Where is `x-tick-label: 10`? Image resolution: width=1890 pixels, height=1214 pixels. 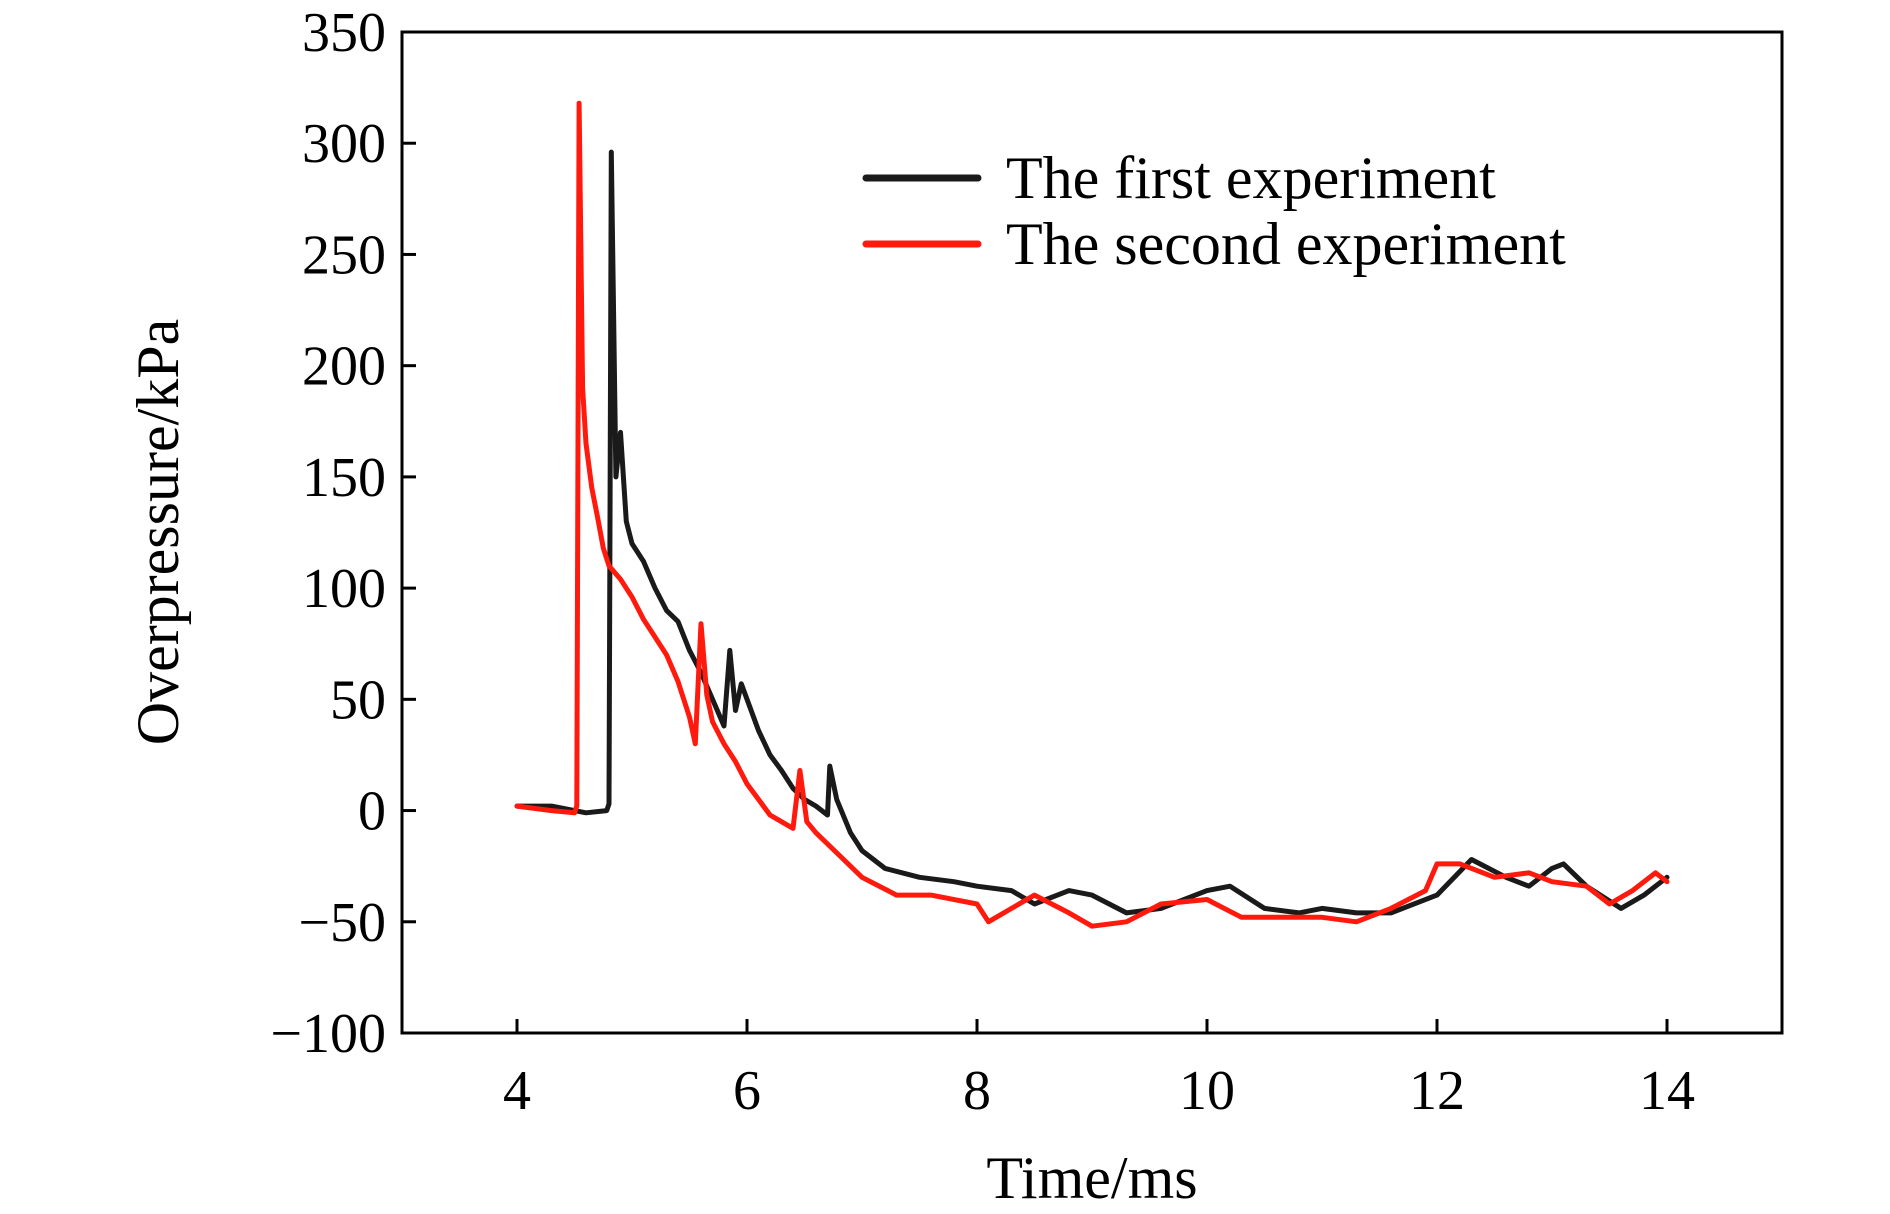
x-tick-label: 10 is located at coordinates (1207, 1091).